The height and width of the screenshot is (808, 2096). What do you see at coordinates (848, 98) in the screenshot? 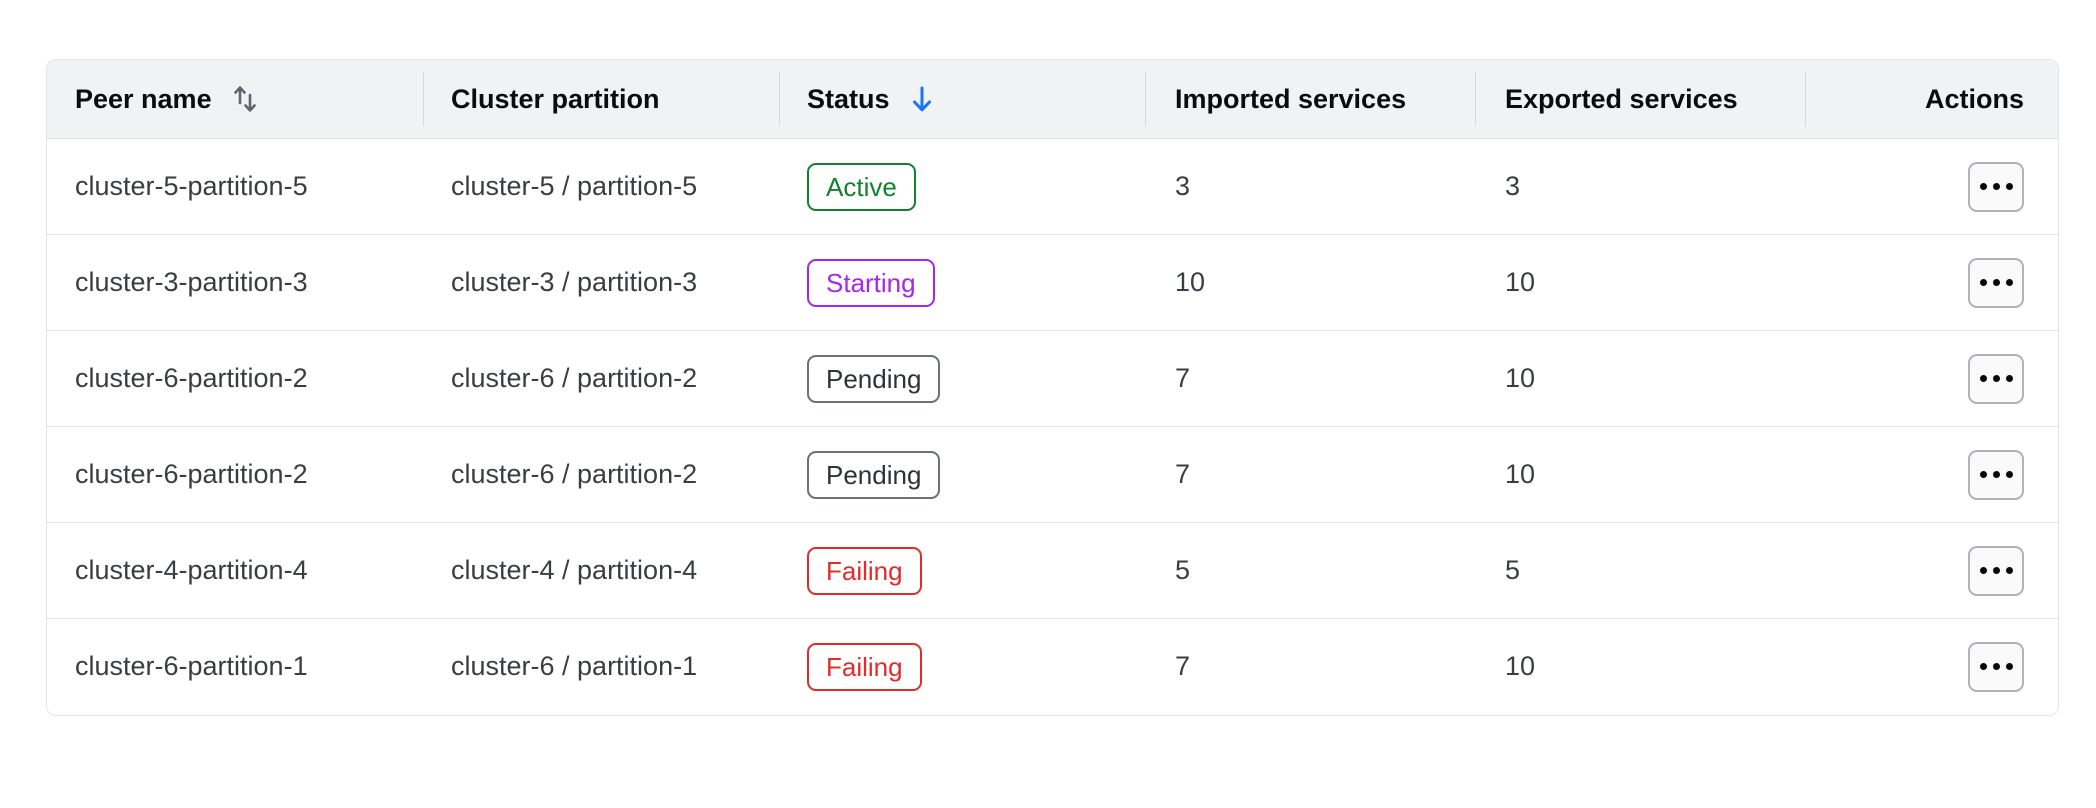
I see `column-header-label: Status` at bounding box center [848, 98].